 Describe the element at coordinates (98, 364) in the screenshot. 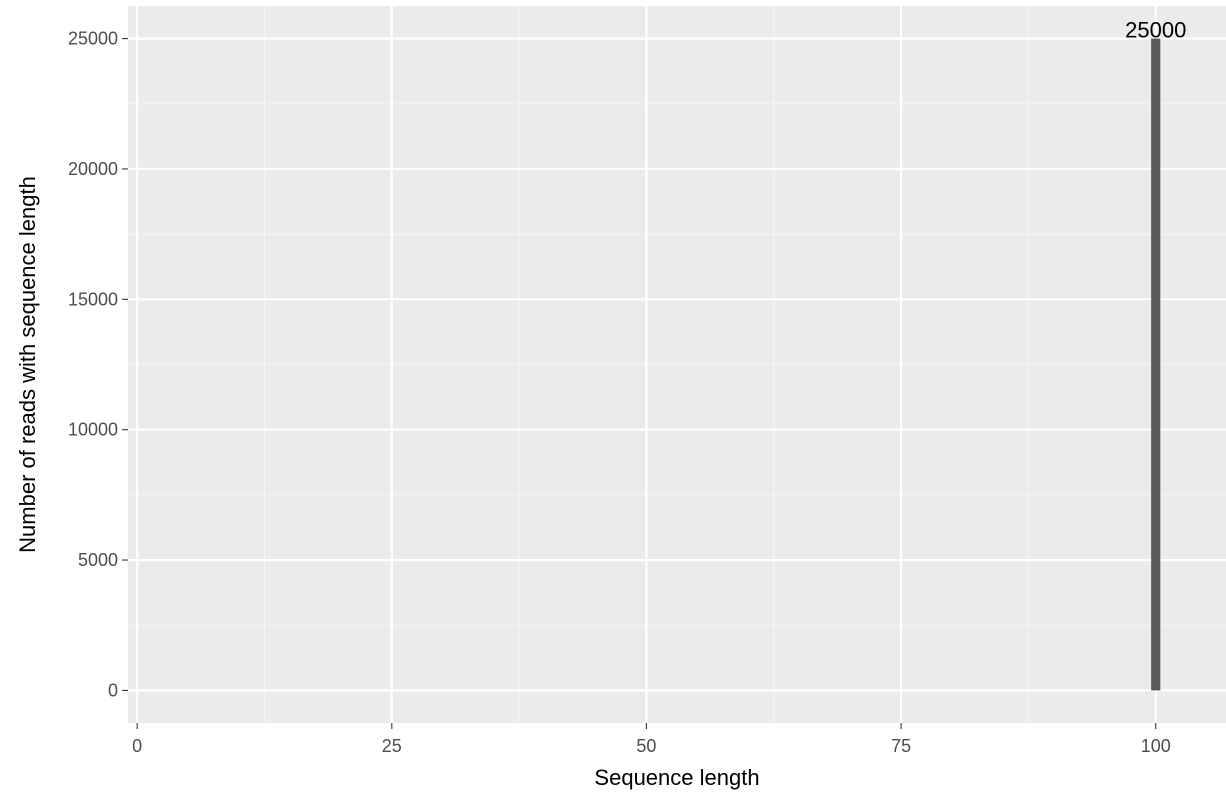

I see `y-axis: 0 5000 10000 15000 20000 25000` at that location.